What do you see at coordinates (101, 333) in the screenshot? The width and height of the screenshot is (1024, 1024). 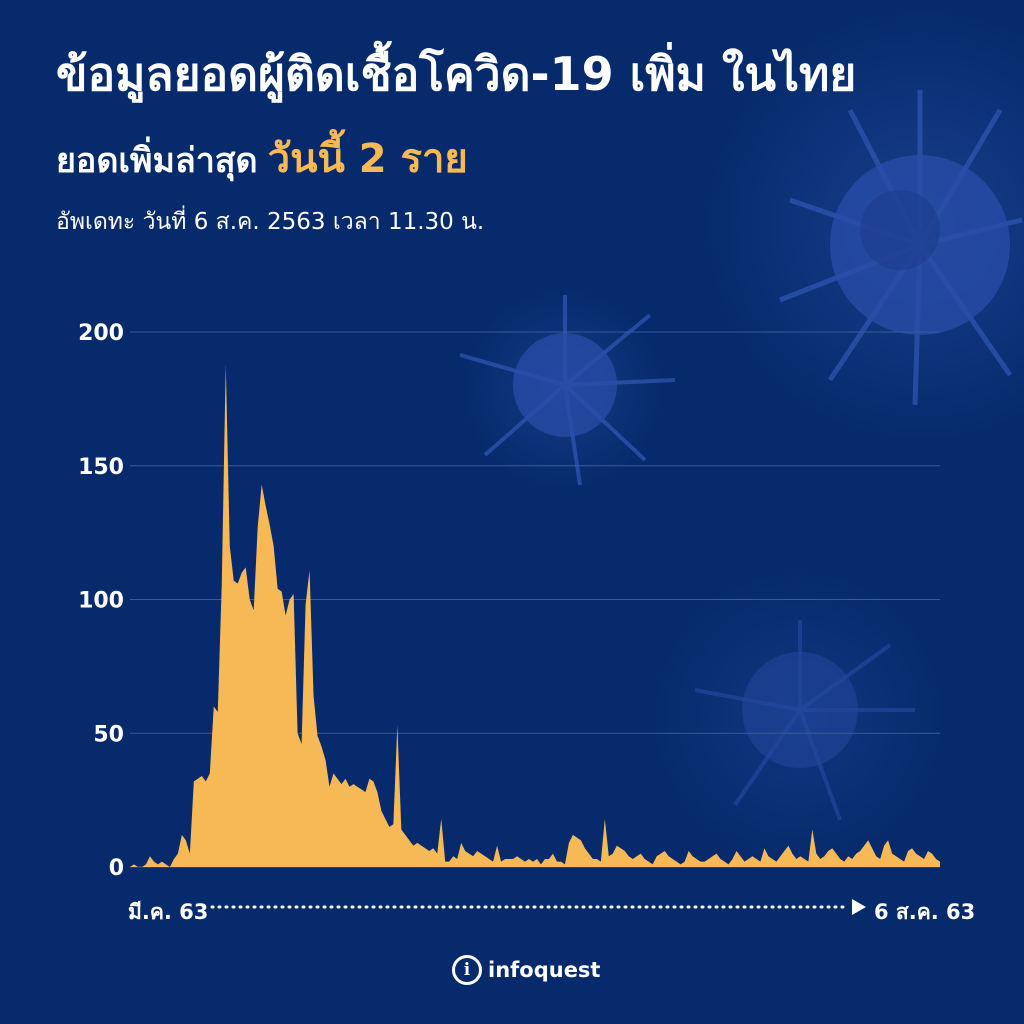 I see `y-tick-label: 200` at bounding box center [101, 333].